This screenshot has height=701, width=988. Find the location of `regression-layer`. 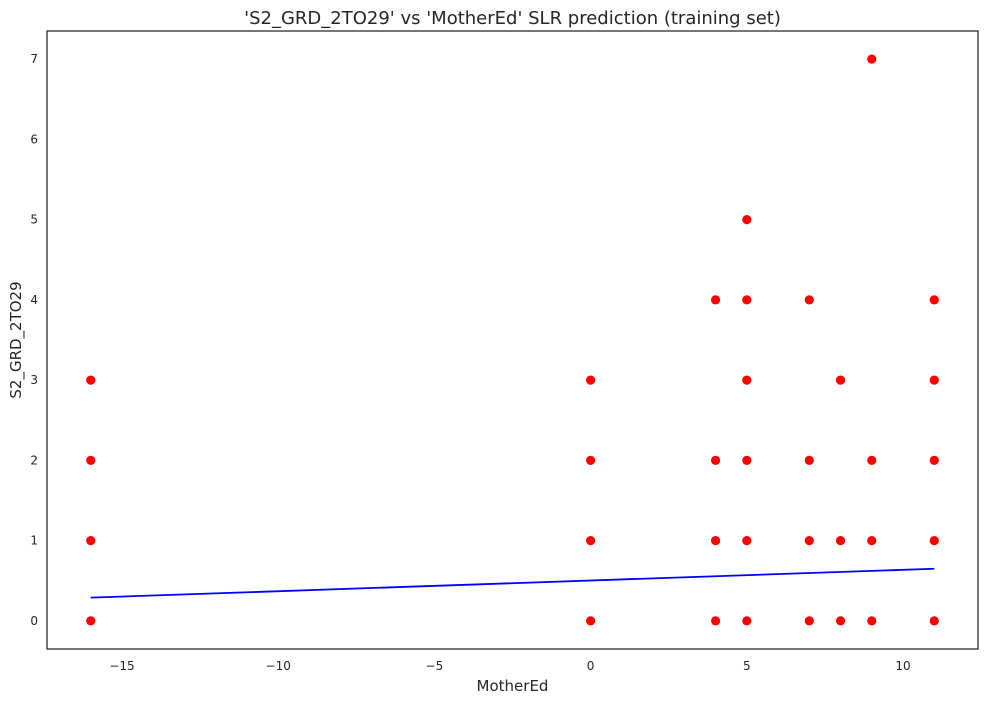

regression-layer is located at coordinates (512, 583).